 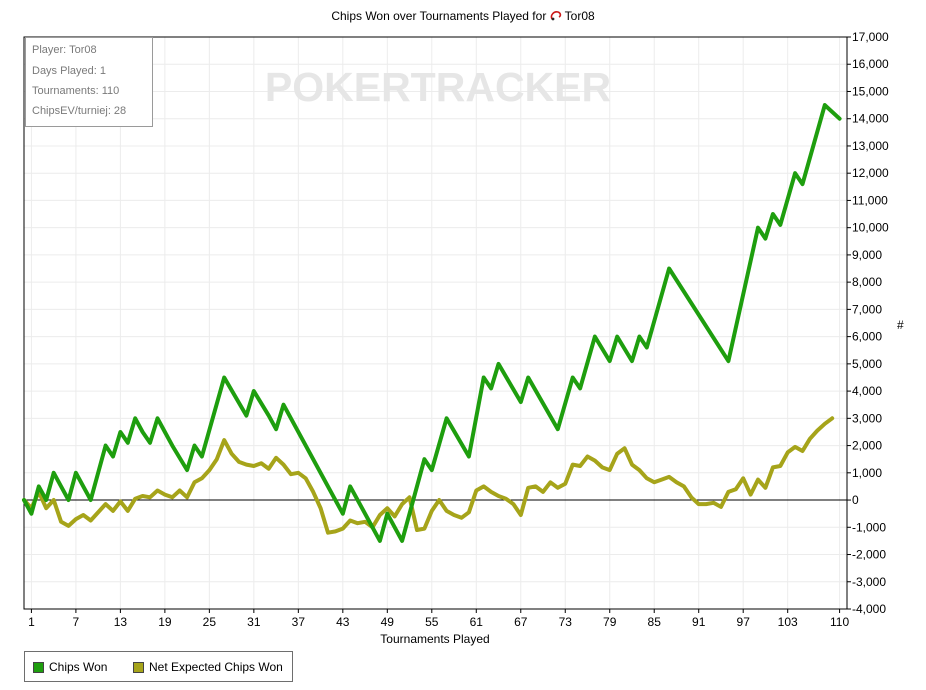 I want to click on info-tournaments: Tournaments: 110, so click(x=76, y=91).